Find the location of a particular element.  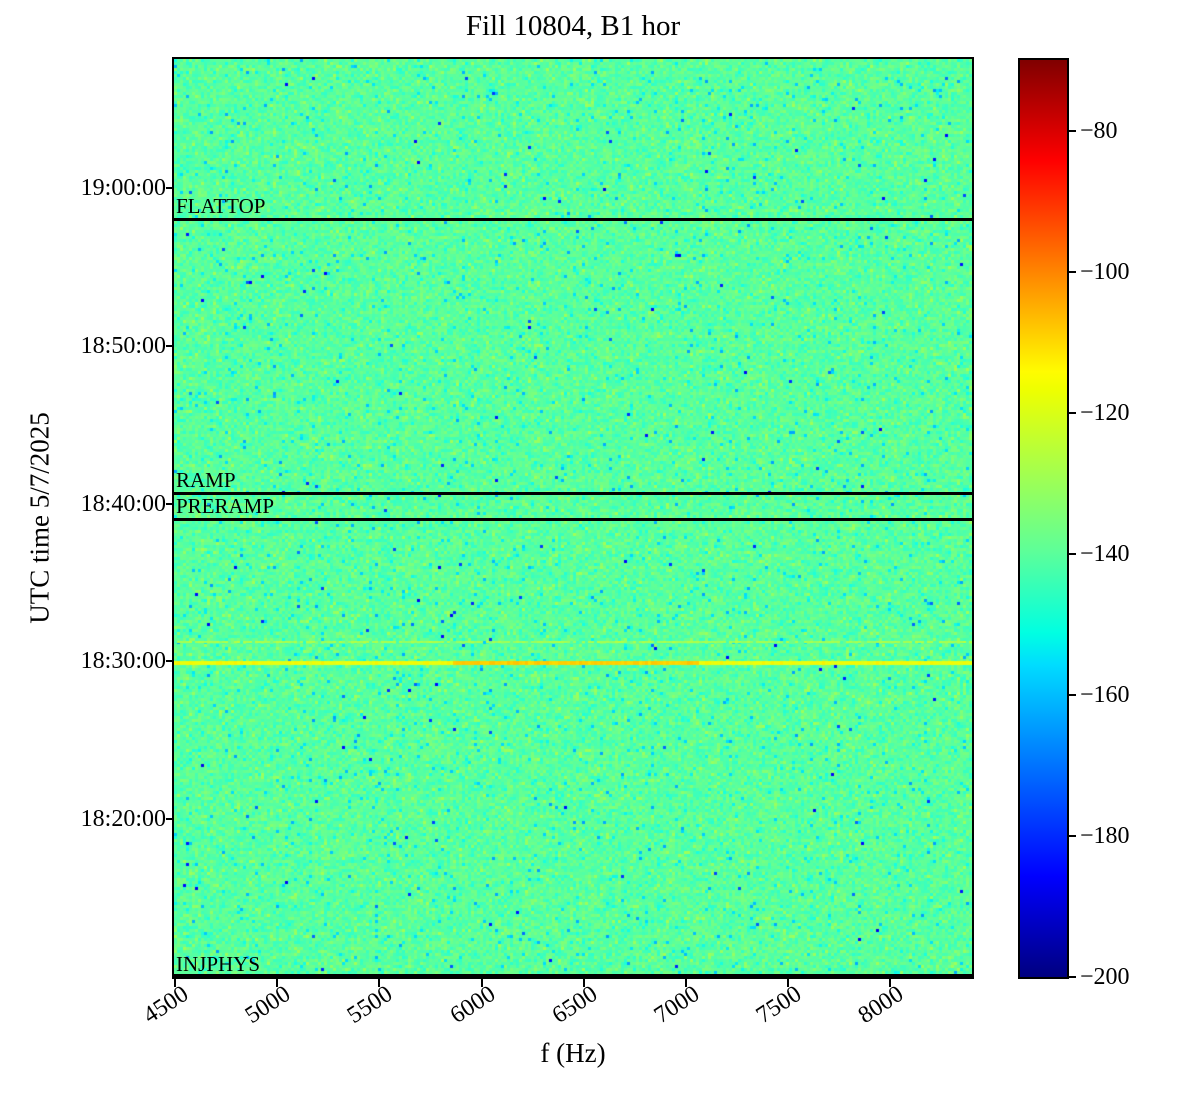

colorbar-tick-label: −80 is located at coordinates (1099, 130).